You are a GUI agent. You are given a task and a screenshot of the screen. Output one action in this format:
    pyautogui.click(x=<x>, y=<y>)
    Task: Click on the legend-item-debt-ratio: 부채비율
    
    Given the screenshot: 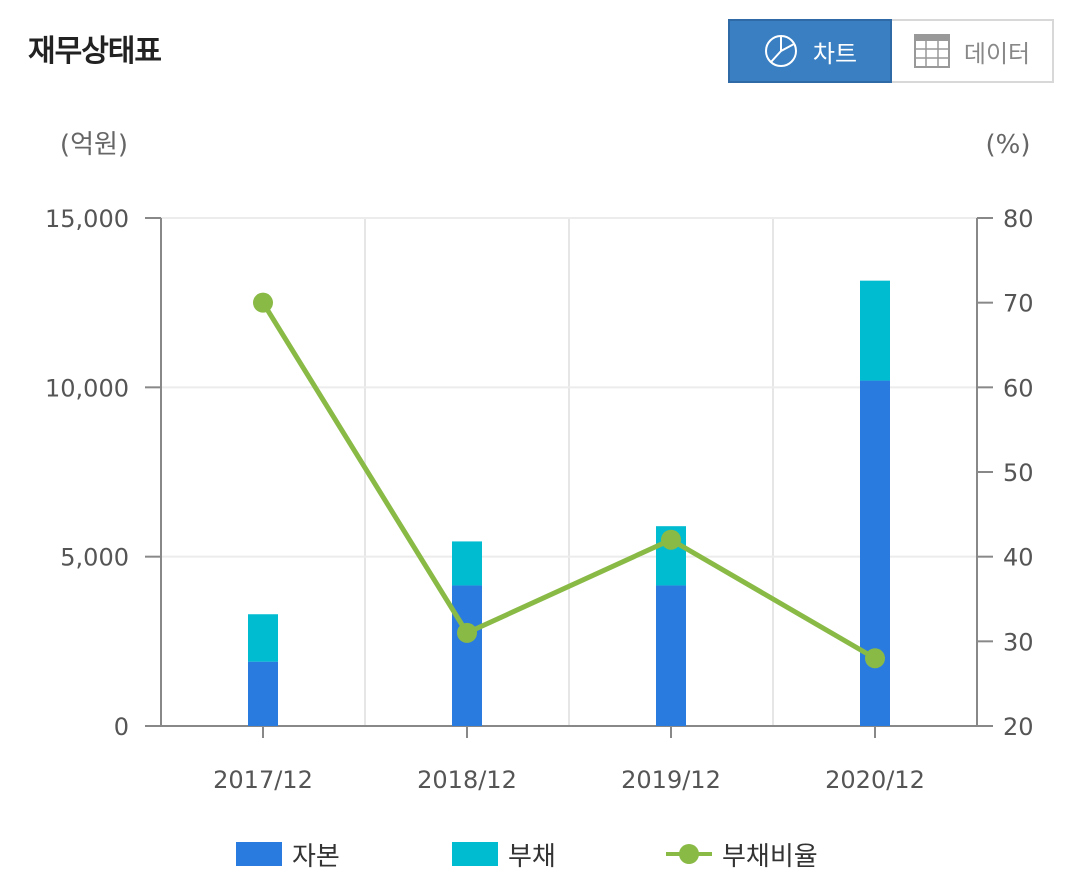 What is the action you would take?
    pyautogui.click(x=742, y=854)
    